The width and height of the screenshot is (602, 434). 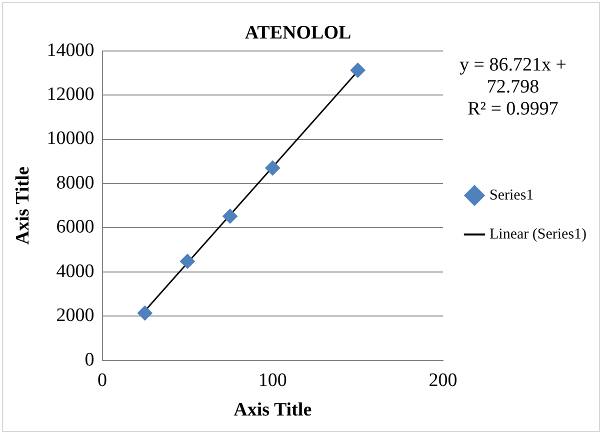 I want to click on text: y = 86.721x + 72.798, so click(x=513, y=76).